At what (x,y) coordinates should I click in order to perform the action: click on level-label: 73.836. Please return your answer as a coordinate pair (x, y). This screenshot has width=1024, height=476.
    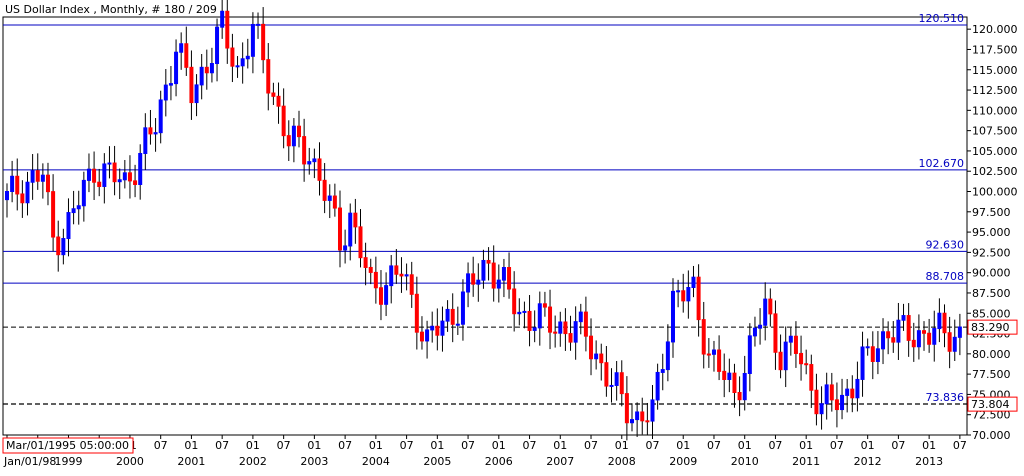
    Looking at the image, I should click on (945, 397).